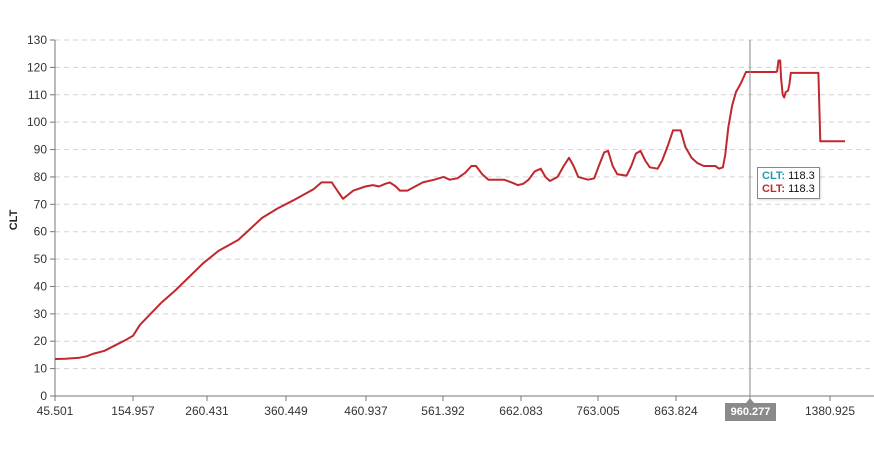 The height and width of the screenshot is (455, 874). What do you see at coordinates (41, 259) in the screenshot?
I see `y-tick-label: 50` at bounding box center [41, 259].